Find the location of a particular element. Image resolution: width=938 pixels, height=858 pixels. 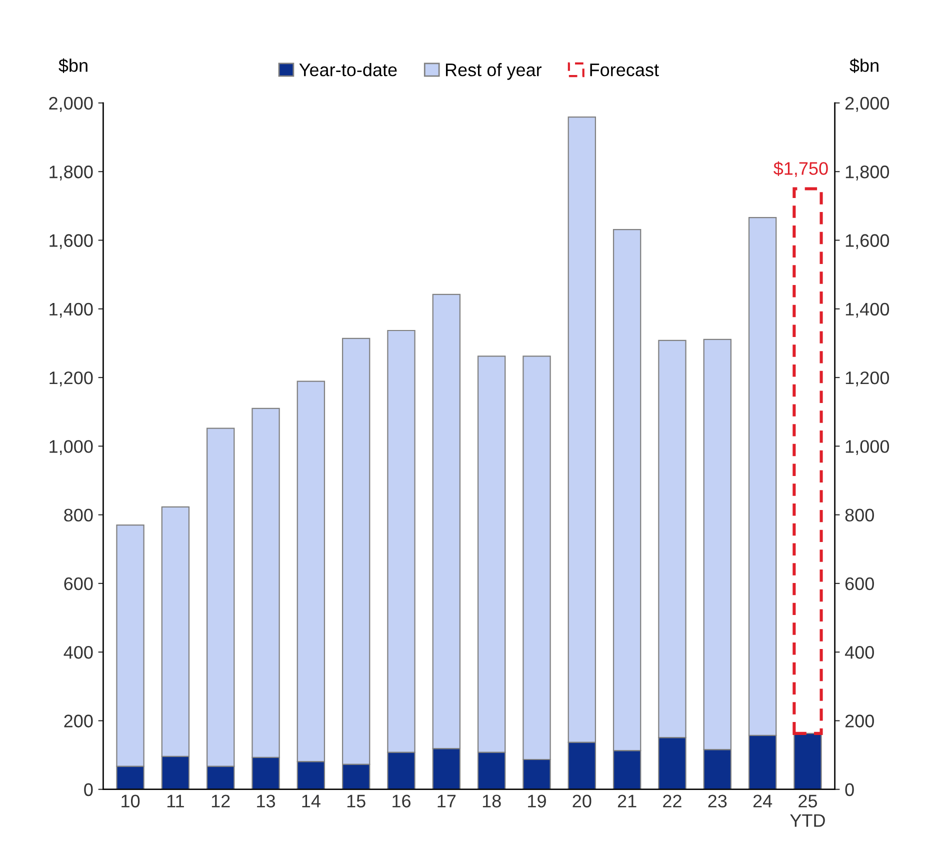

y2-tick-label: 800 is located at coordinates (859, 515).